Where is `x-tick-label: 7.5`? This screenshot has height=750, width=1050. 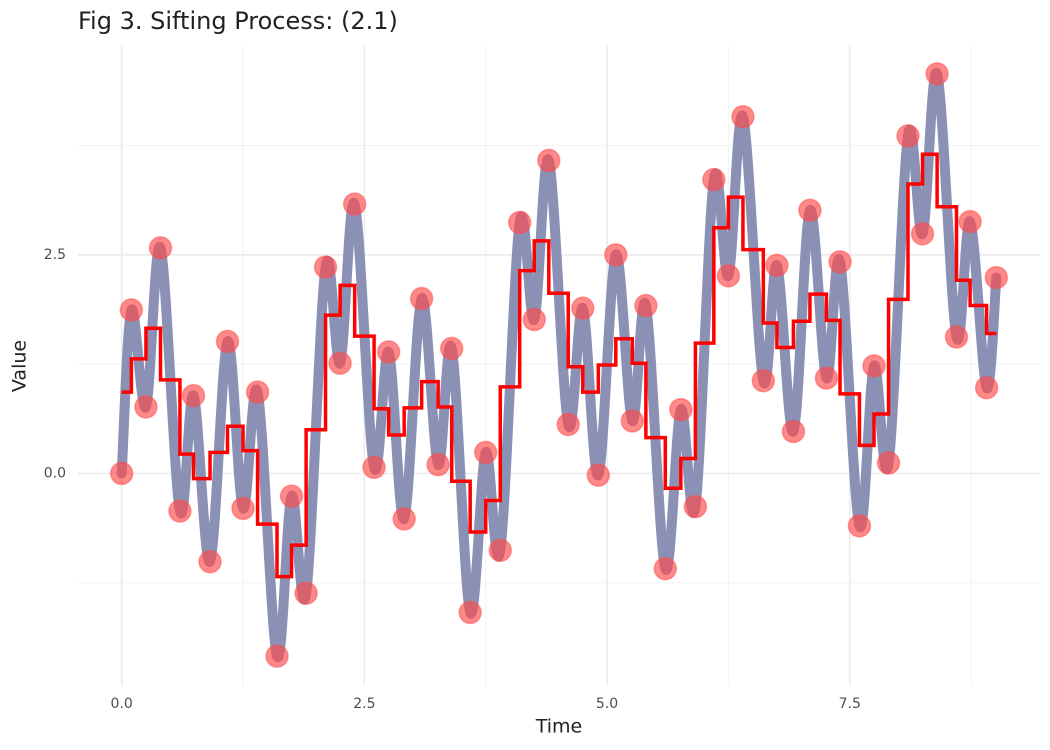
x-tick-label: 7.5 is located at coordinates (850, 704).